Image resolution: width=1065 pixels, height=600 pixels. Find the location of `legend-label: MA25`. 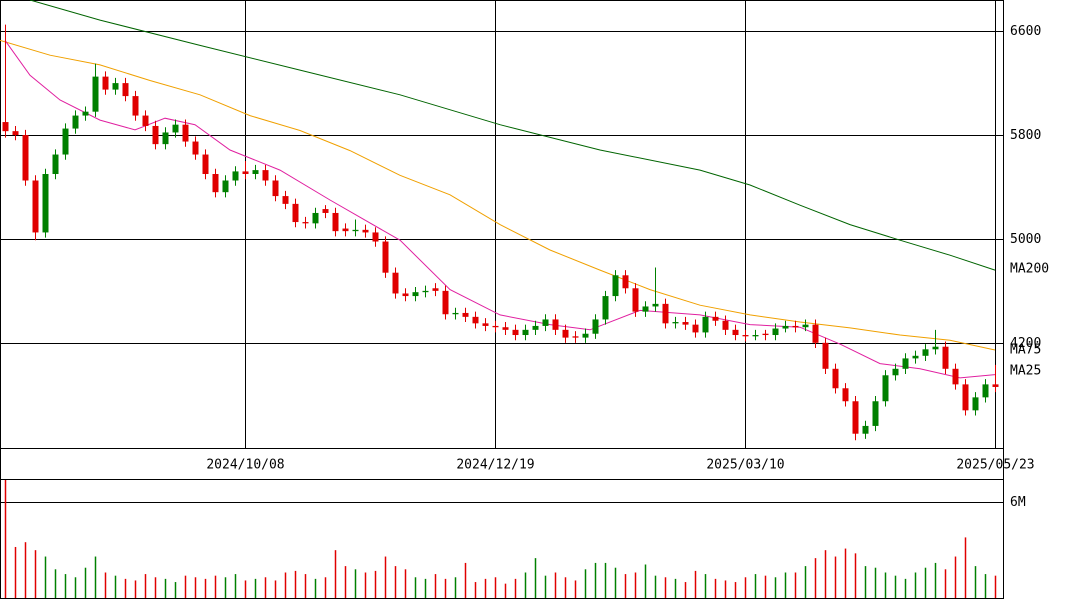

legend-label: MA25 is located at coordinates (1025, 371).